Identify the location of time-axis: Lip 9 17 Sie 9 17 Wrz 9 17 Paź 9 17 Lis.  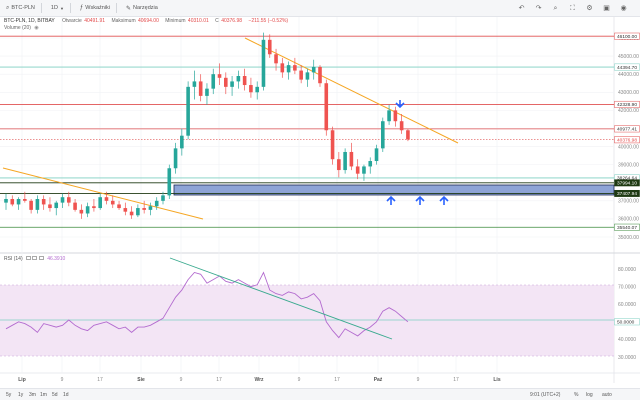
(259, 380).